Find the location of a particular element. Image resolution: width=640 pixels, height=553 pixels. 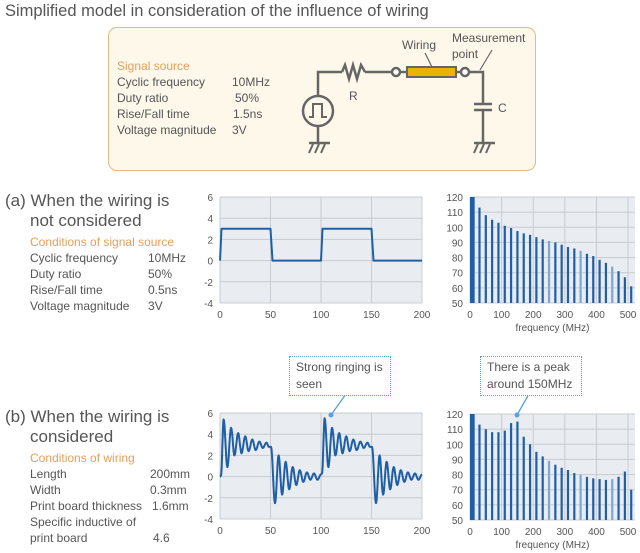

section-b-conditions-heading: Conditions of wiring is located at coordinates (82, 458).